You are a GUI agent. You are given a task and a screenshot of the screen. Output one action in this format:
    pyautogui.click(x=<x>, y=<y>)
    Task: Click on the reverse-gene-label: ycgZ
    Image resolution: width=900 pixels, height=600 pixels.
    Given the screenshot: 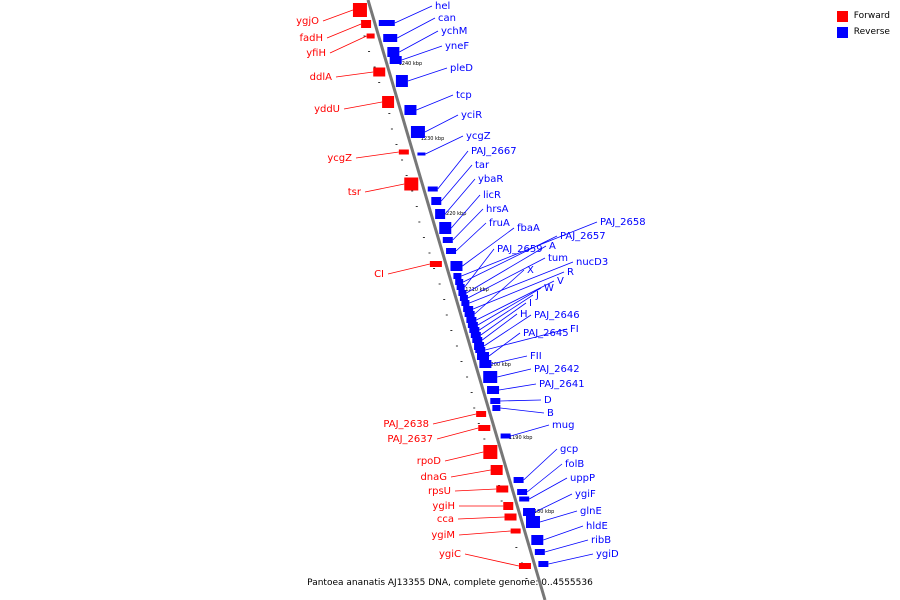 What is the action you would take?
    pyautogui.click(x=478, y=136)
    